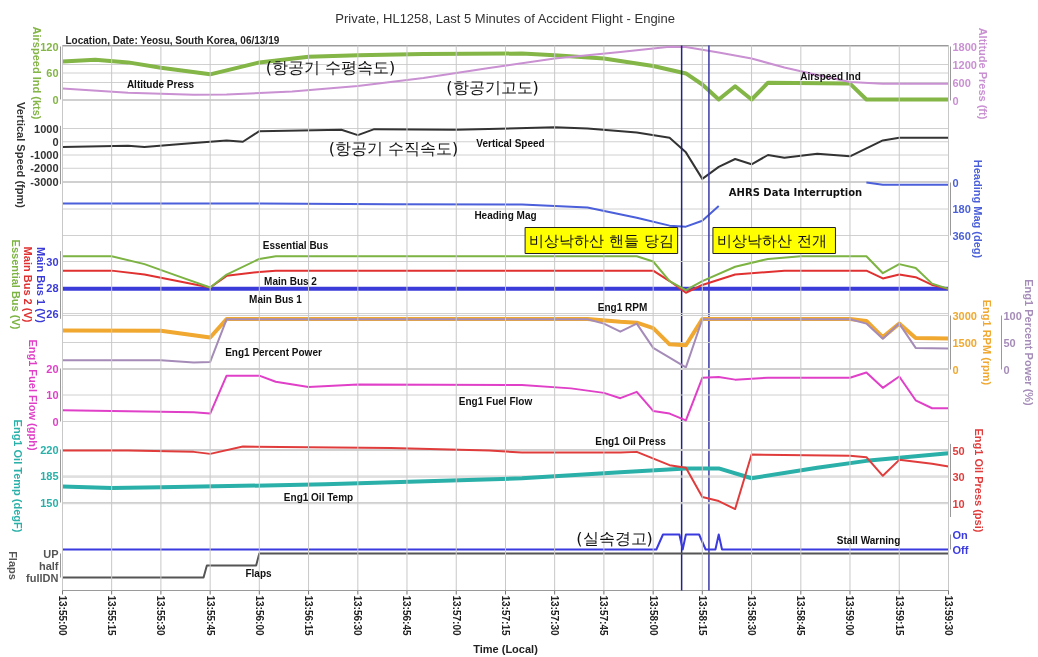 This screenshot has height=657, width=1038. What do you see at coordinates (1012, 315) in the screenshot?
I see `y2-tick-label: 100` at bounding box center [1012, 315].